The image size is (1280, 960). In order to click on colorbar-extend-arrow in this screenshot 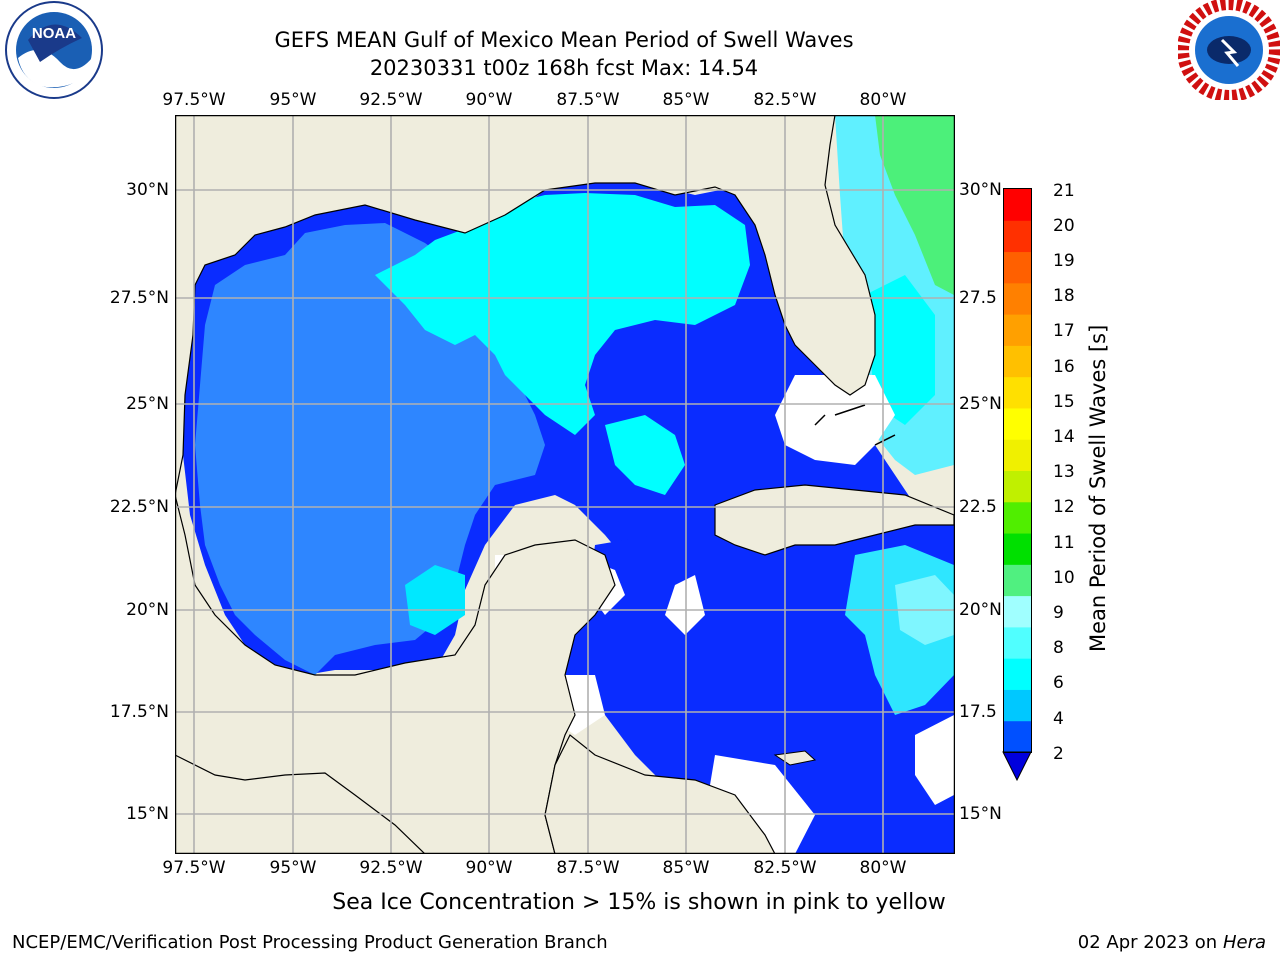, I will do `click(1017, 766)`.